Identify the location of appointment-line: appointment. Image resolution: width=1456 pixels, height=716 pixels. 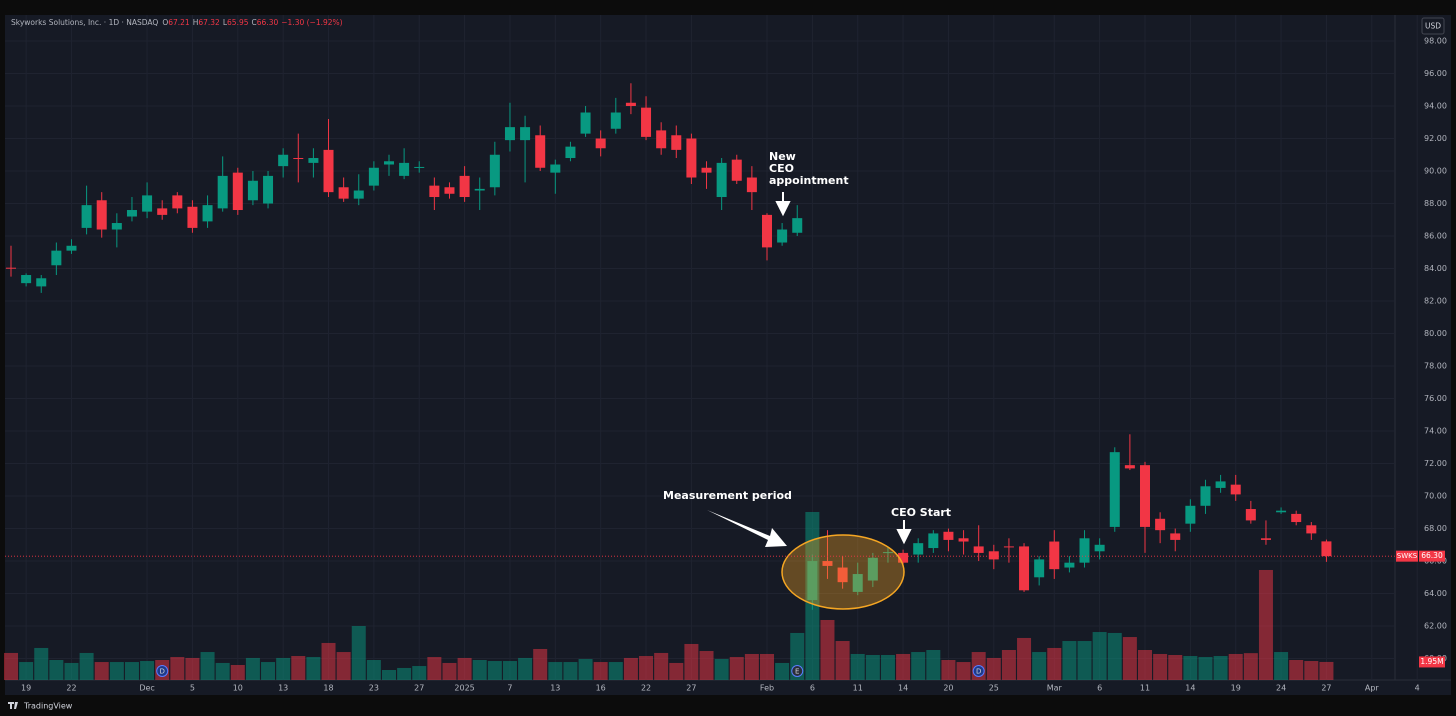
(809, 180).